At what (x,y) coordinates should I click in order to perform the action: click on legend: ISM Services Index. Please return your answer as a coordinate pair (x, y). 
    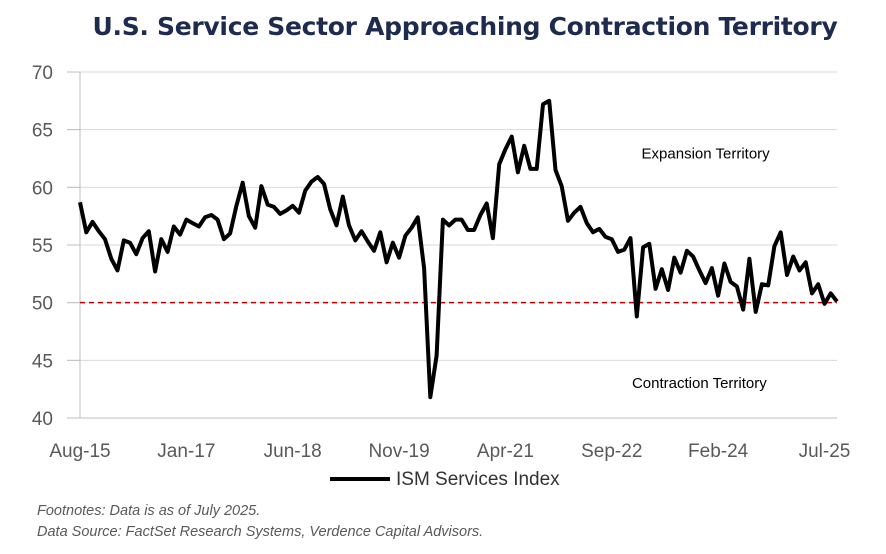
    Looking at the image, I should click on (445, 479).